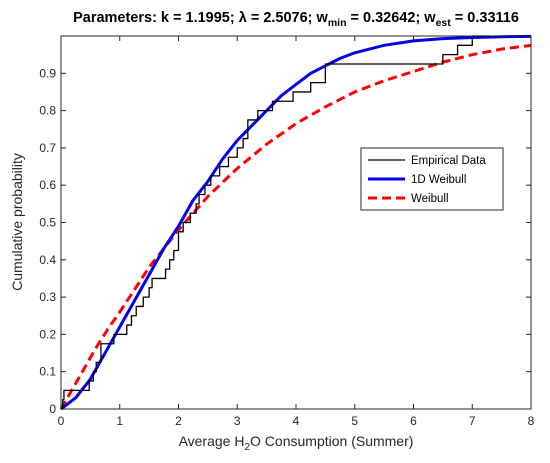 The image size is (550, 463). I want to click on y-tick-label: 0.4, so click(47, 260).